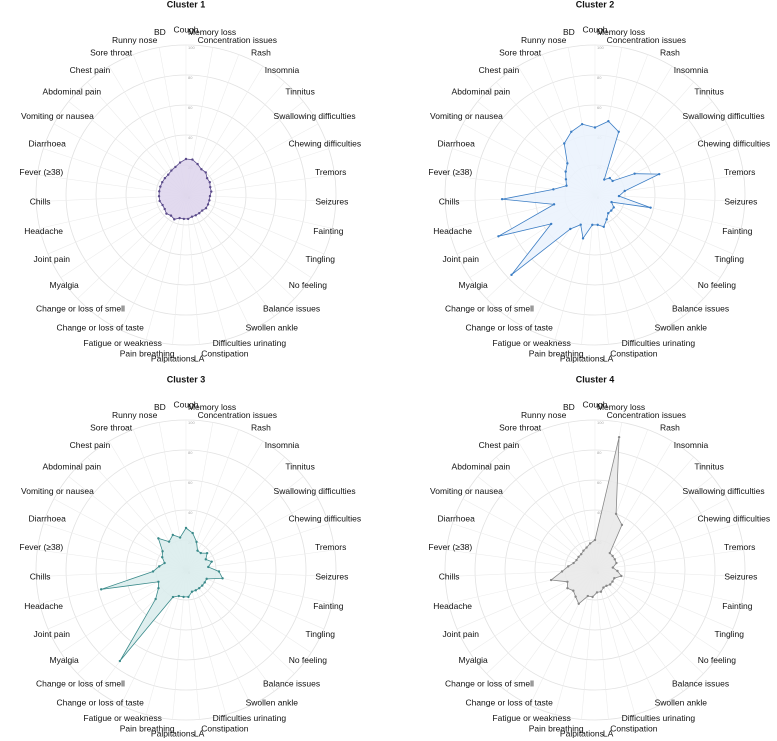  I want to click on axis-label: Rash, so click(670, 428).